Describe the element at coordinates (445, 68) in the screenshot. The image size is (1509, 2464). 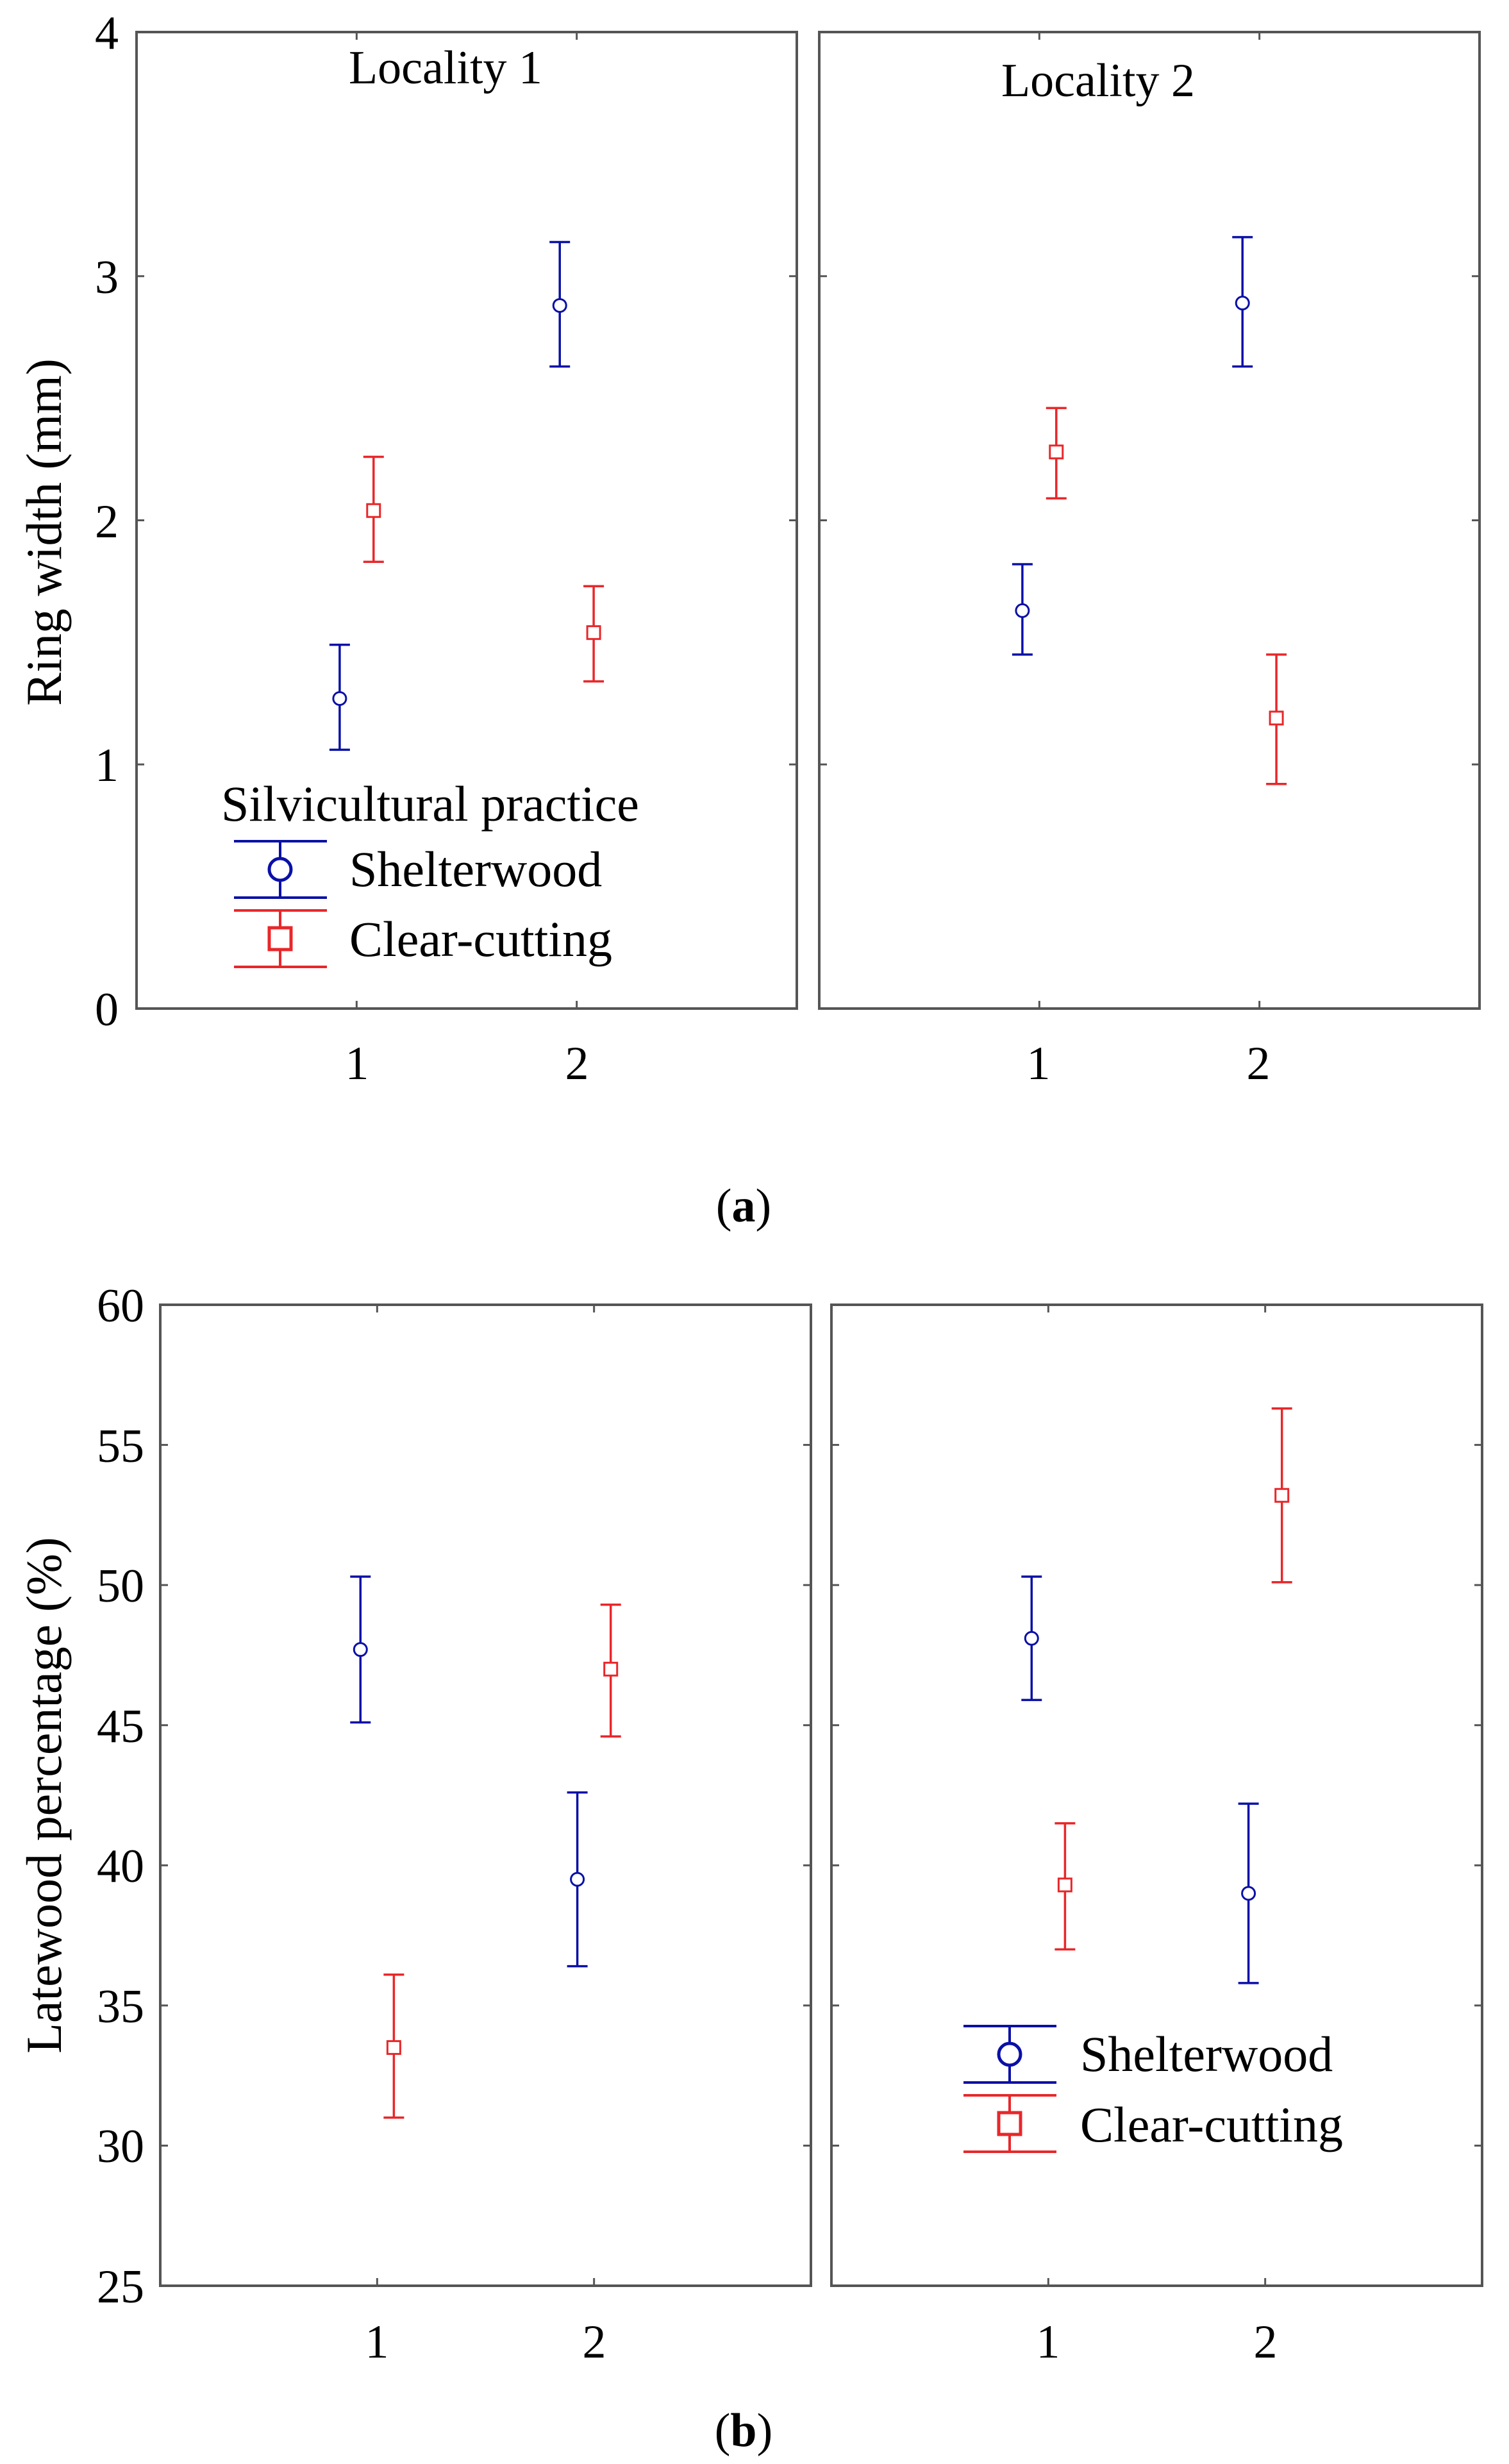
I see `panel-title-a1: Locality 1` at that location.